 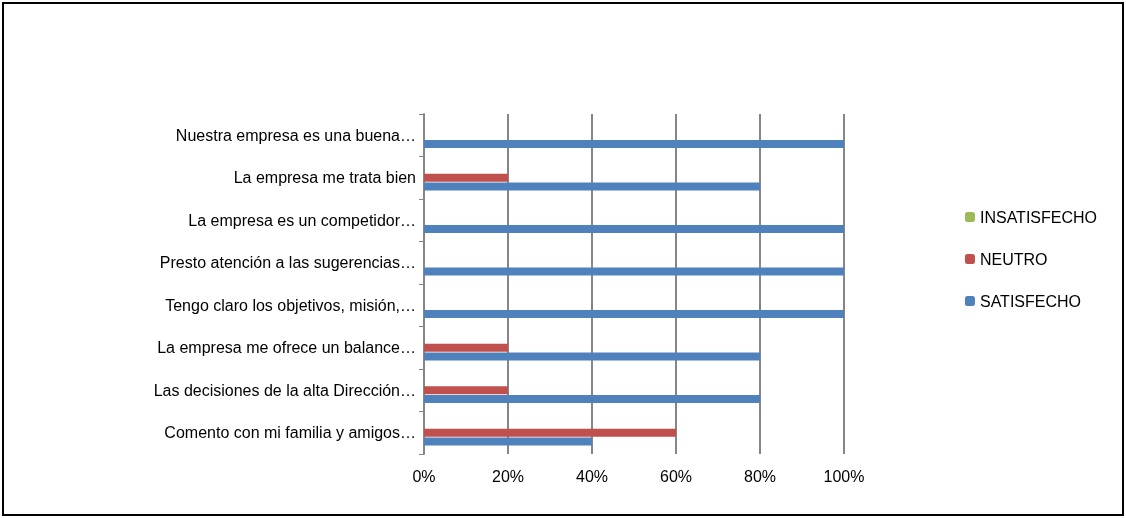 I want to click on x-tick-label: 0%, so click(x=424, y=476).